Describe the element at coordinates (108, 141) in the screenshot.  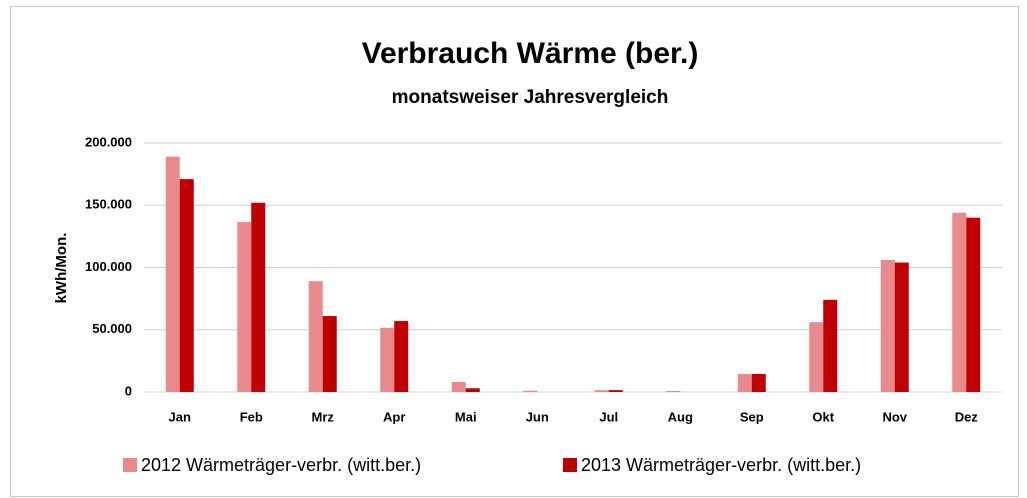
I see `y-tick-label: 200.000` at that location.